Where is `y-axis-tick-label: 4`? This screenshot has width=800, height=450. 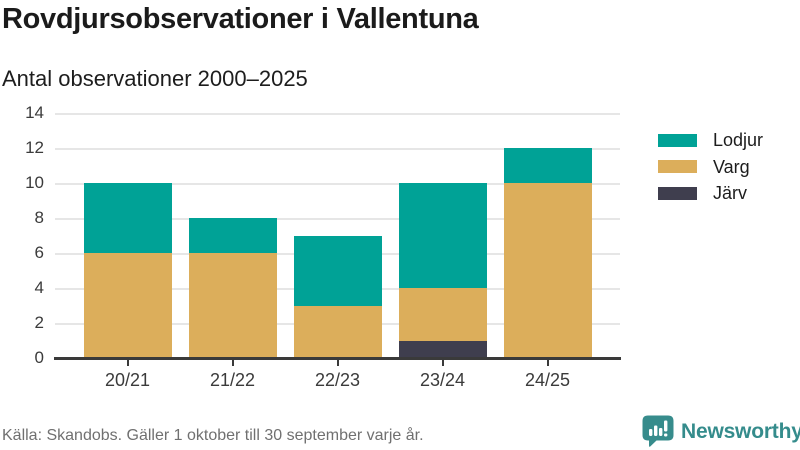 y-axis-tick-label: 4 is located at coordinates (39, 287).